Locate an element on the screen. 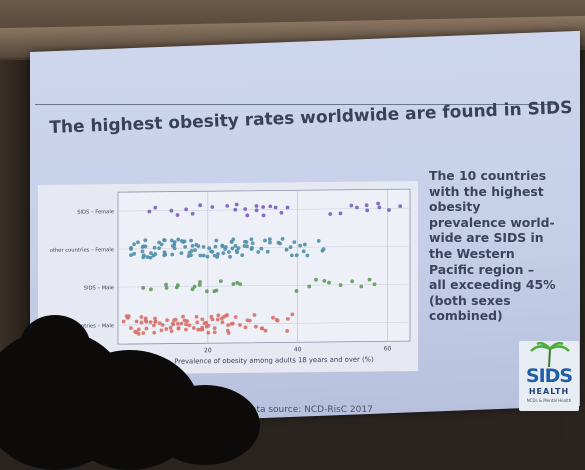 The height and width of the screenshot is (470, 585). side-text-line: wide are SIDS in is located at coordinates (486, 238).